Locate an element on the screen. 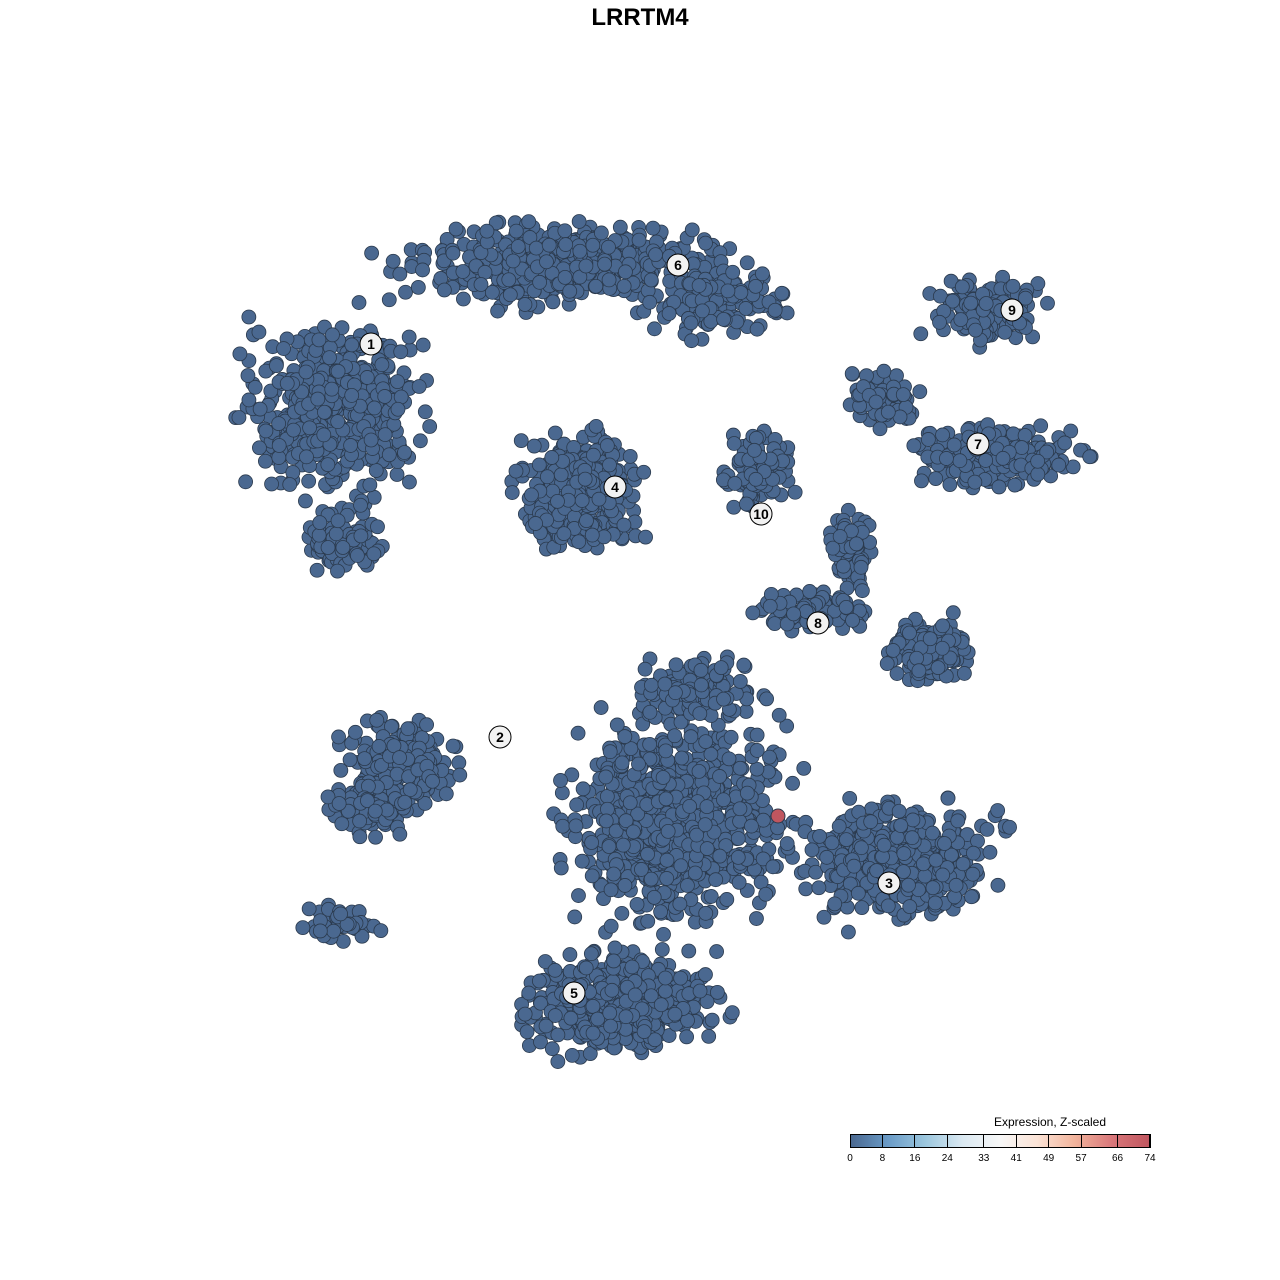 Image resolution: width=1280 pixels, height=1280 pixels. legend-tick-label: 24 is located at coordinates (947, 1158).